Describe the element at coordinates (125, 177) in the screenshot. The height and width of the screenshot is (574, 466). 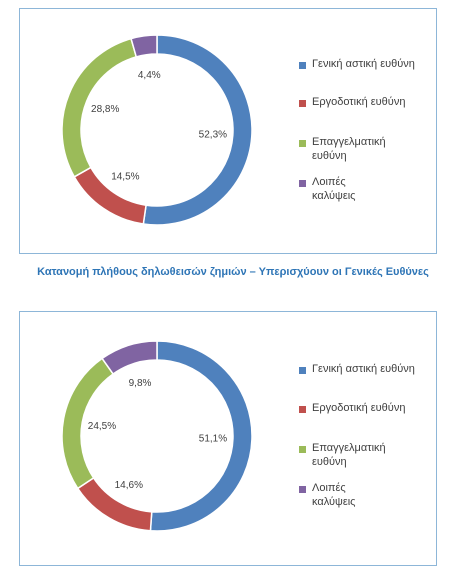
I see `slice-data-label: 14,5%` at that location.